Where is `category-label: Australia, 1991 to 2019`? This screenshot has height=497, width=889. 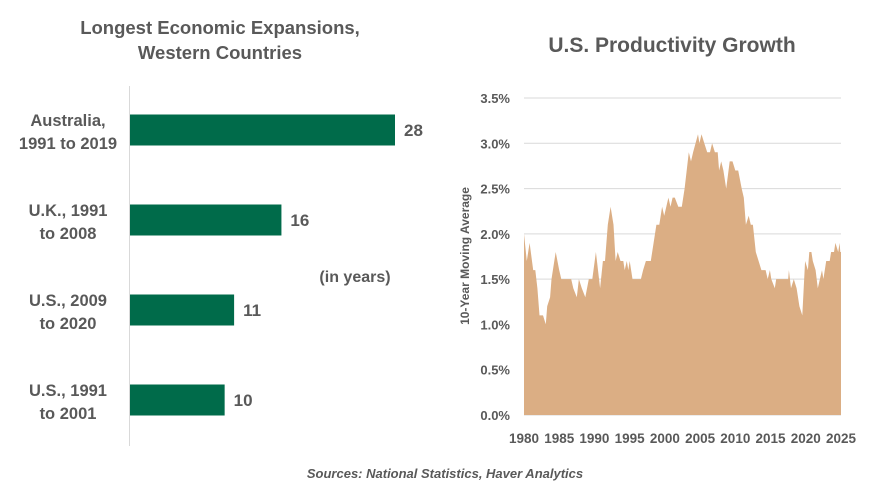
category-label: Australia, 1991 to 2019 is located at coordinates (68, 132).